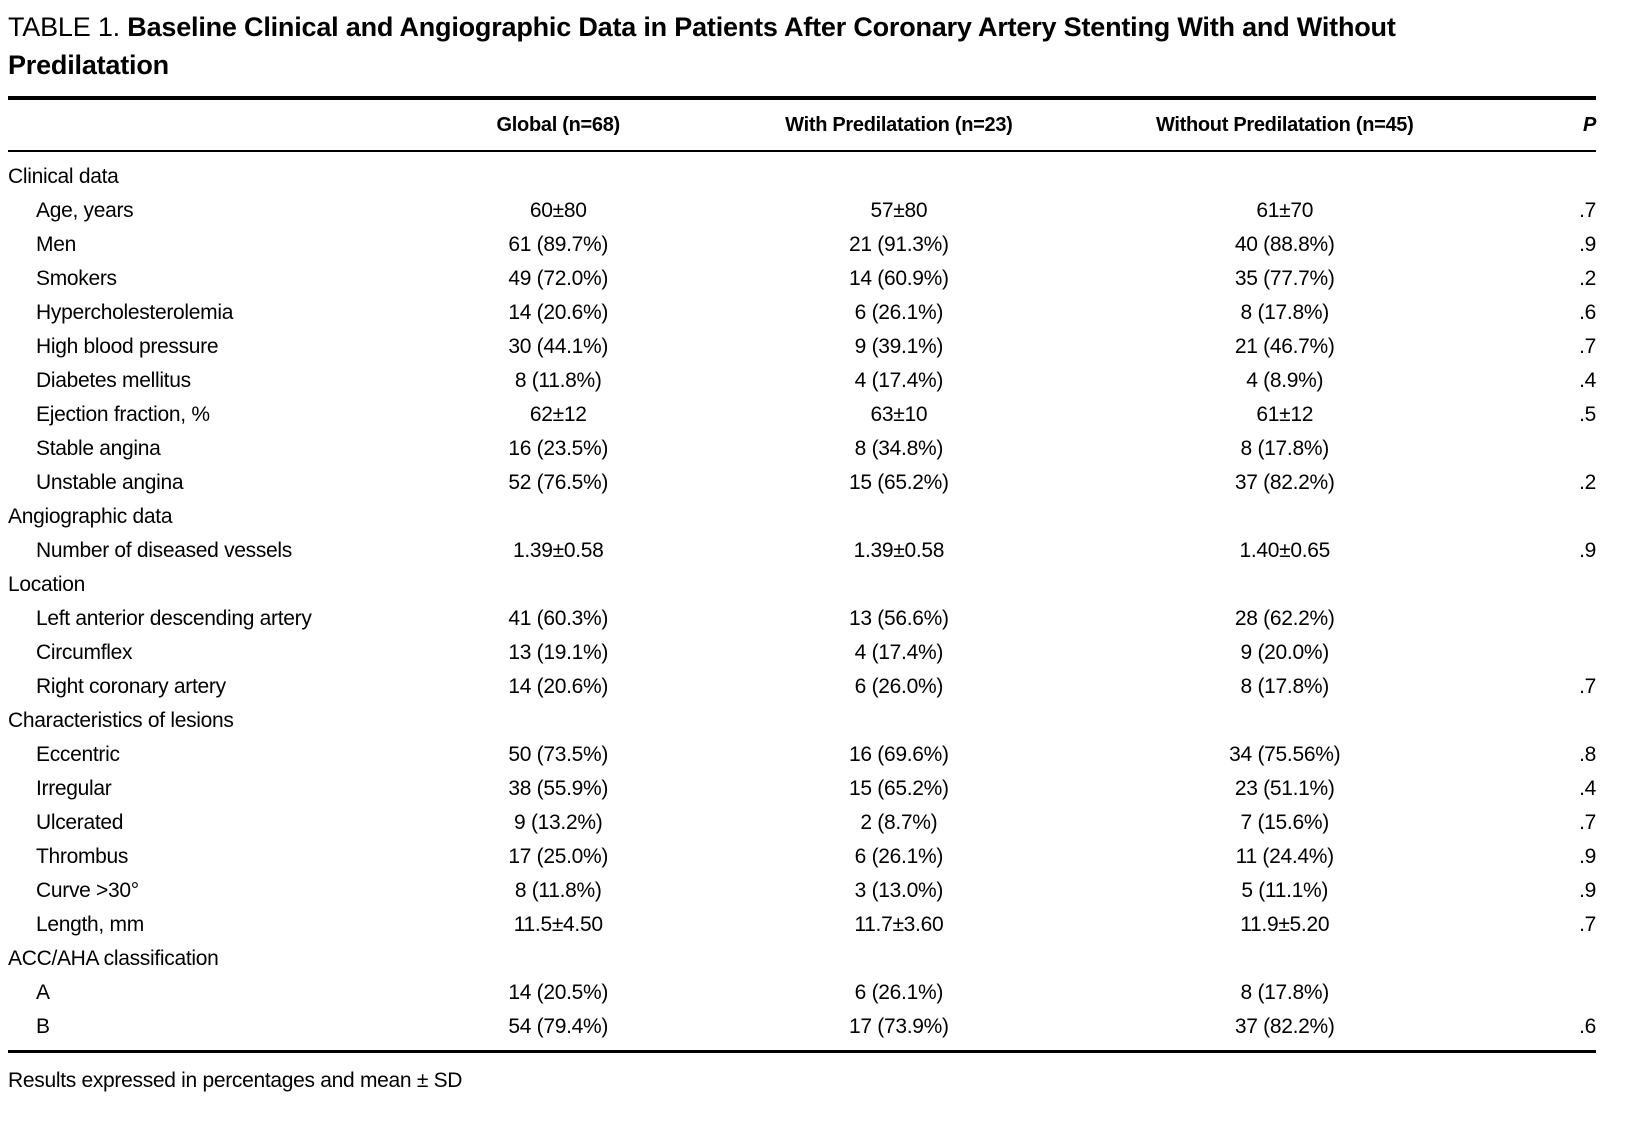  Describe the element at coordinates (899, 380) in the screenshot. I see `cell-with: 4 (17.4%)` at that location.